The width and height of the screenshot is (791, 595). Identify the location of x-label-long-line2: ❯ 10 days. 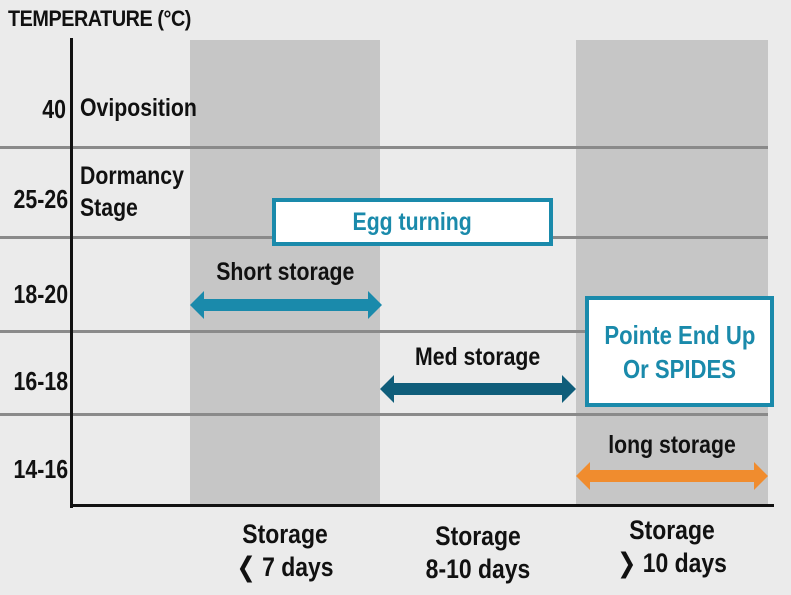
(672, 563).